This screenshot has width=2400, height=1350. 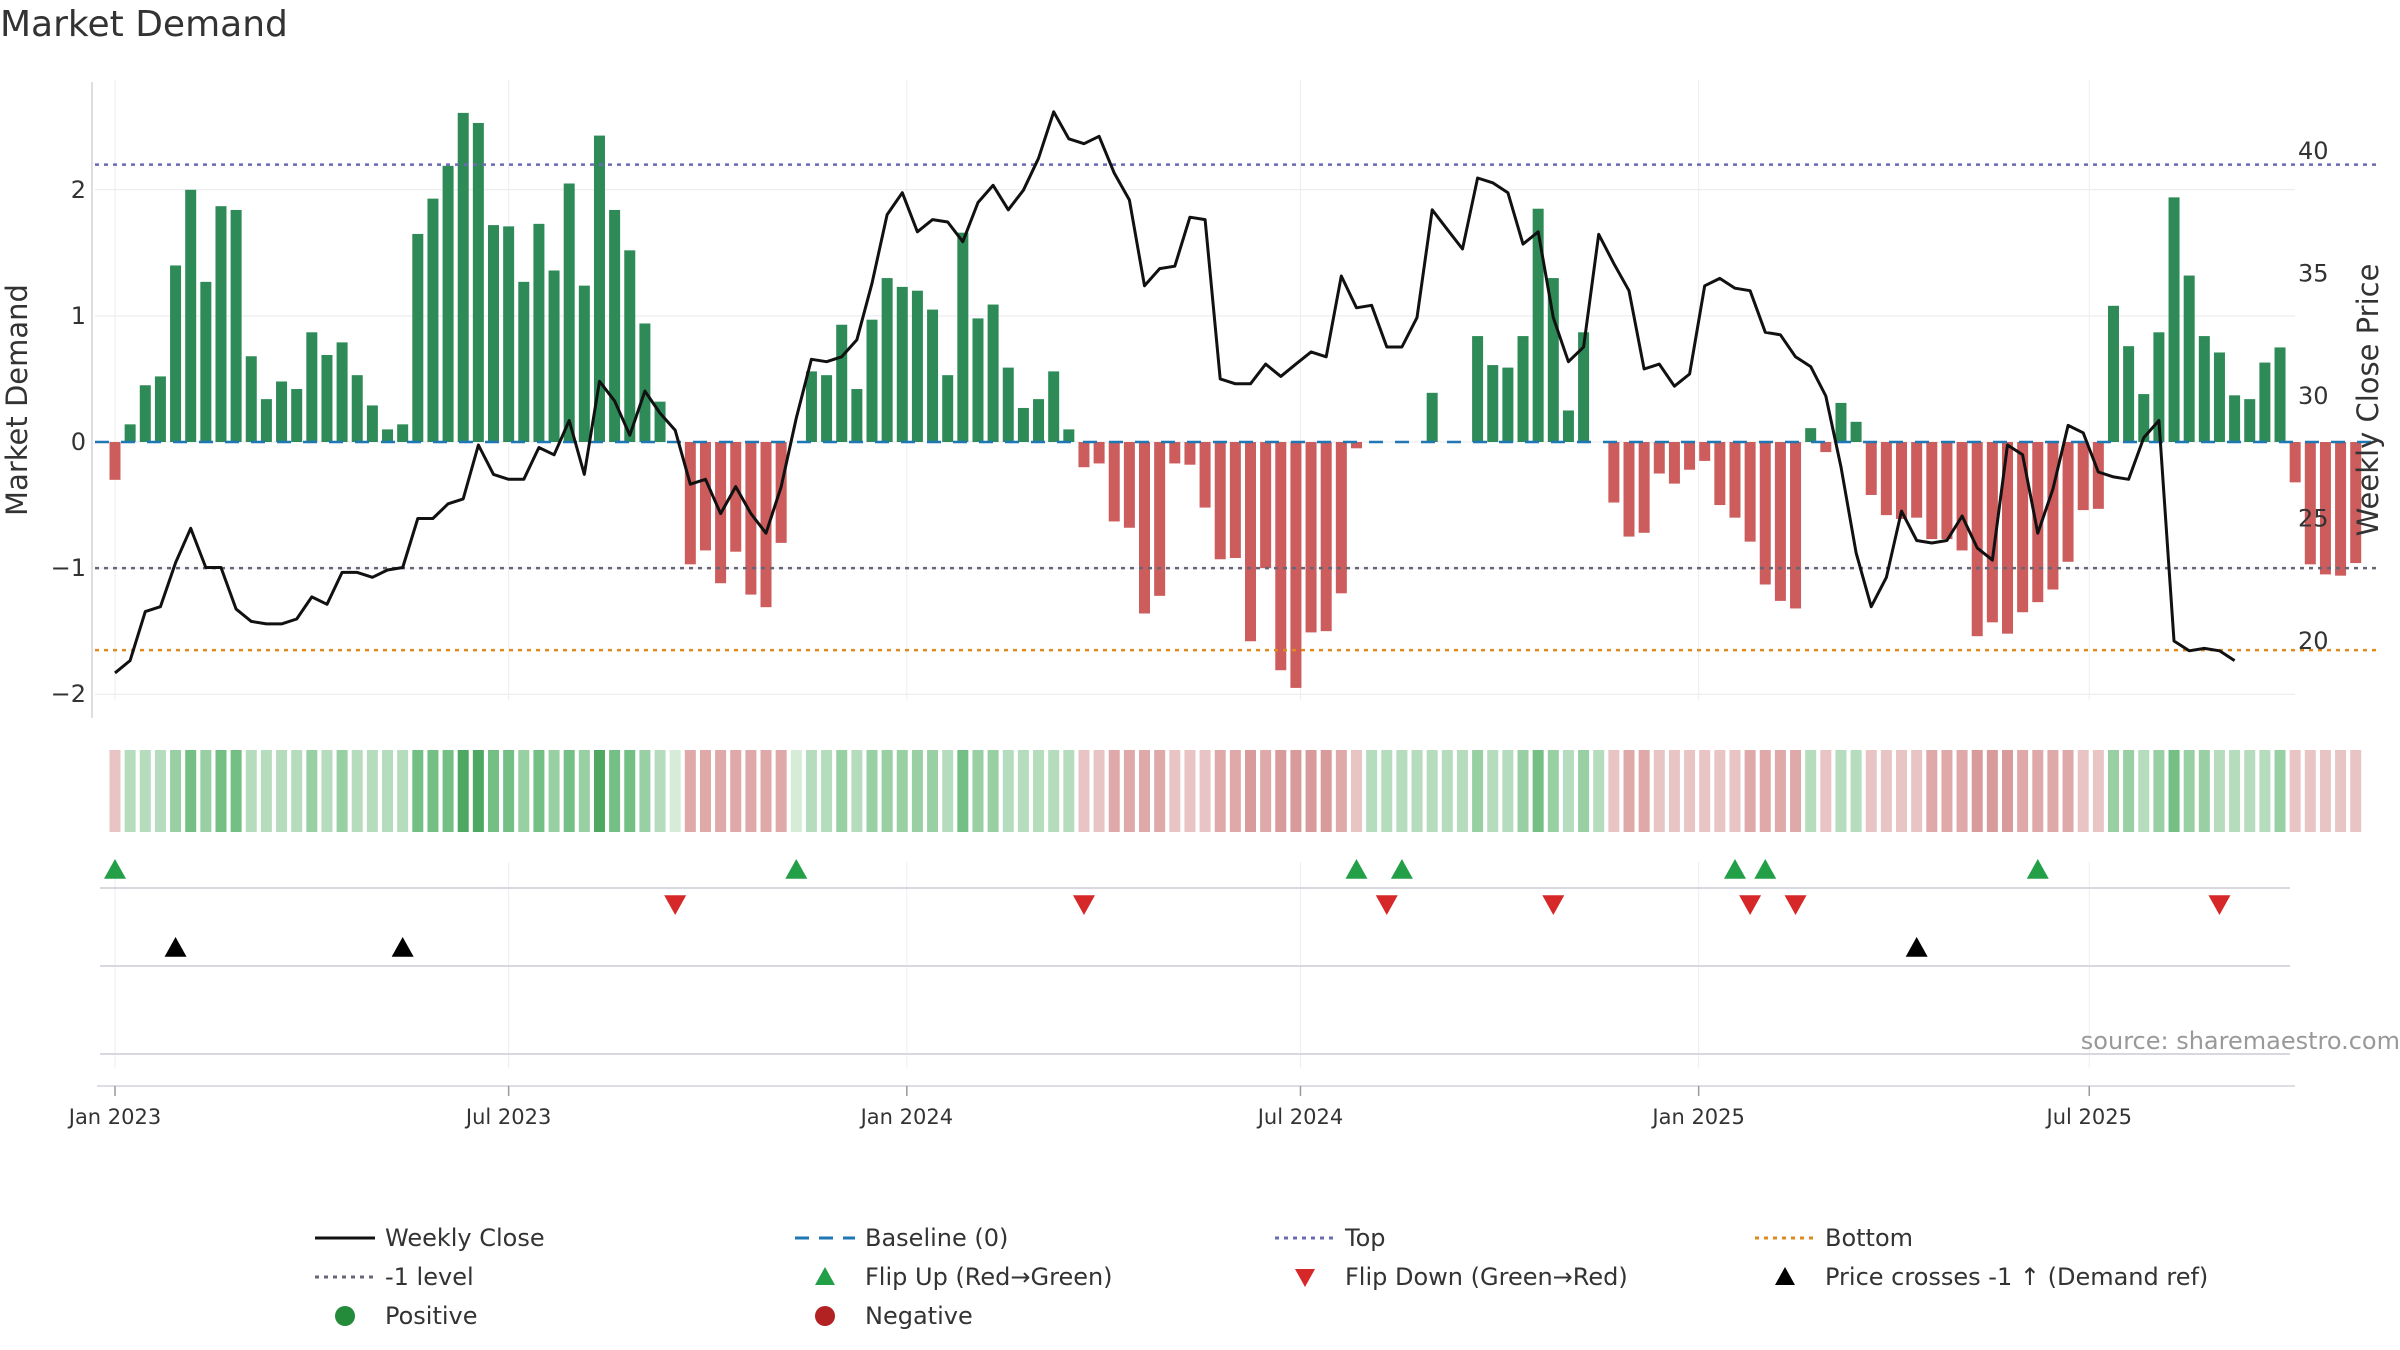 What do you see at coordinates (2313, 519) in the screenshot?
I see `right-tick-label: 25` at bounding box center [2313, 519].